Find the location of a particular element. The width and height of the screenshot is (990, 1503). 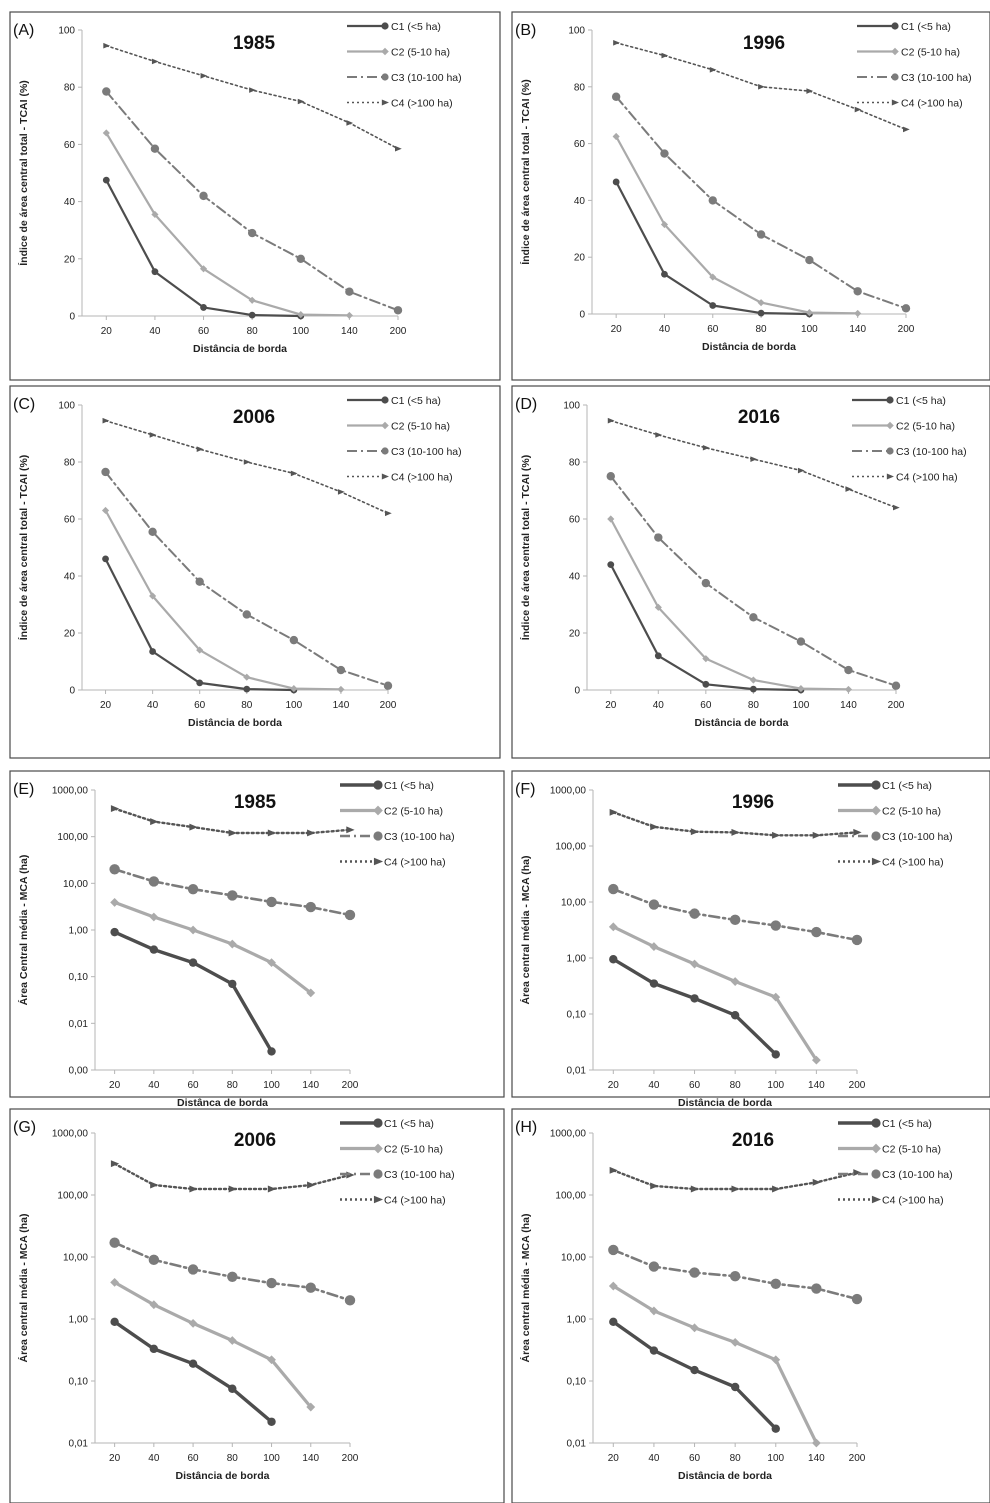

legend-label: C4 (>100 ha) is located at coordinates (913, 1201).